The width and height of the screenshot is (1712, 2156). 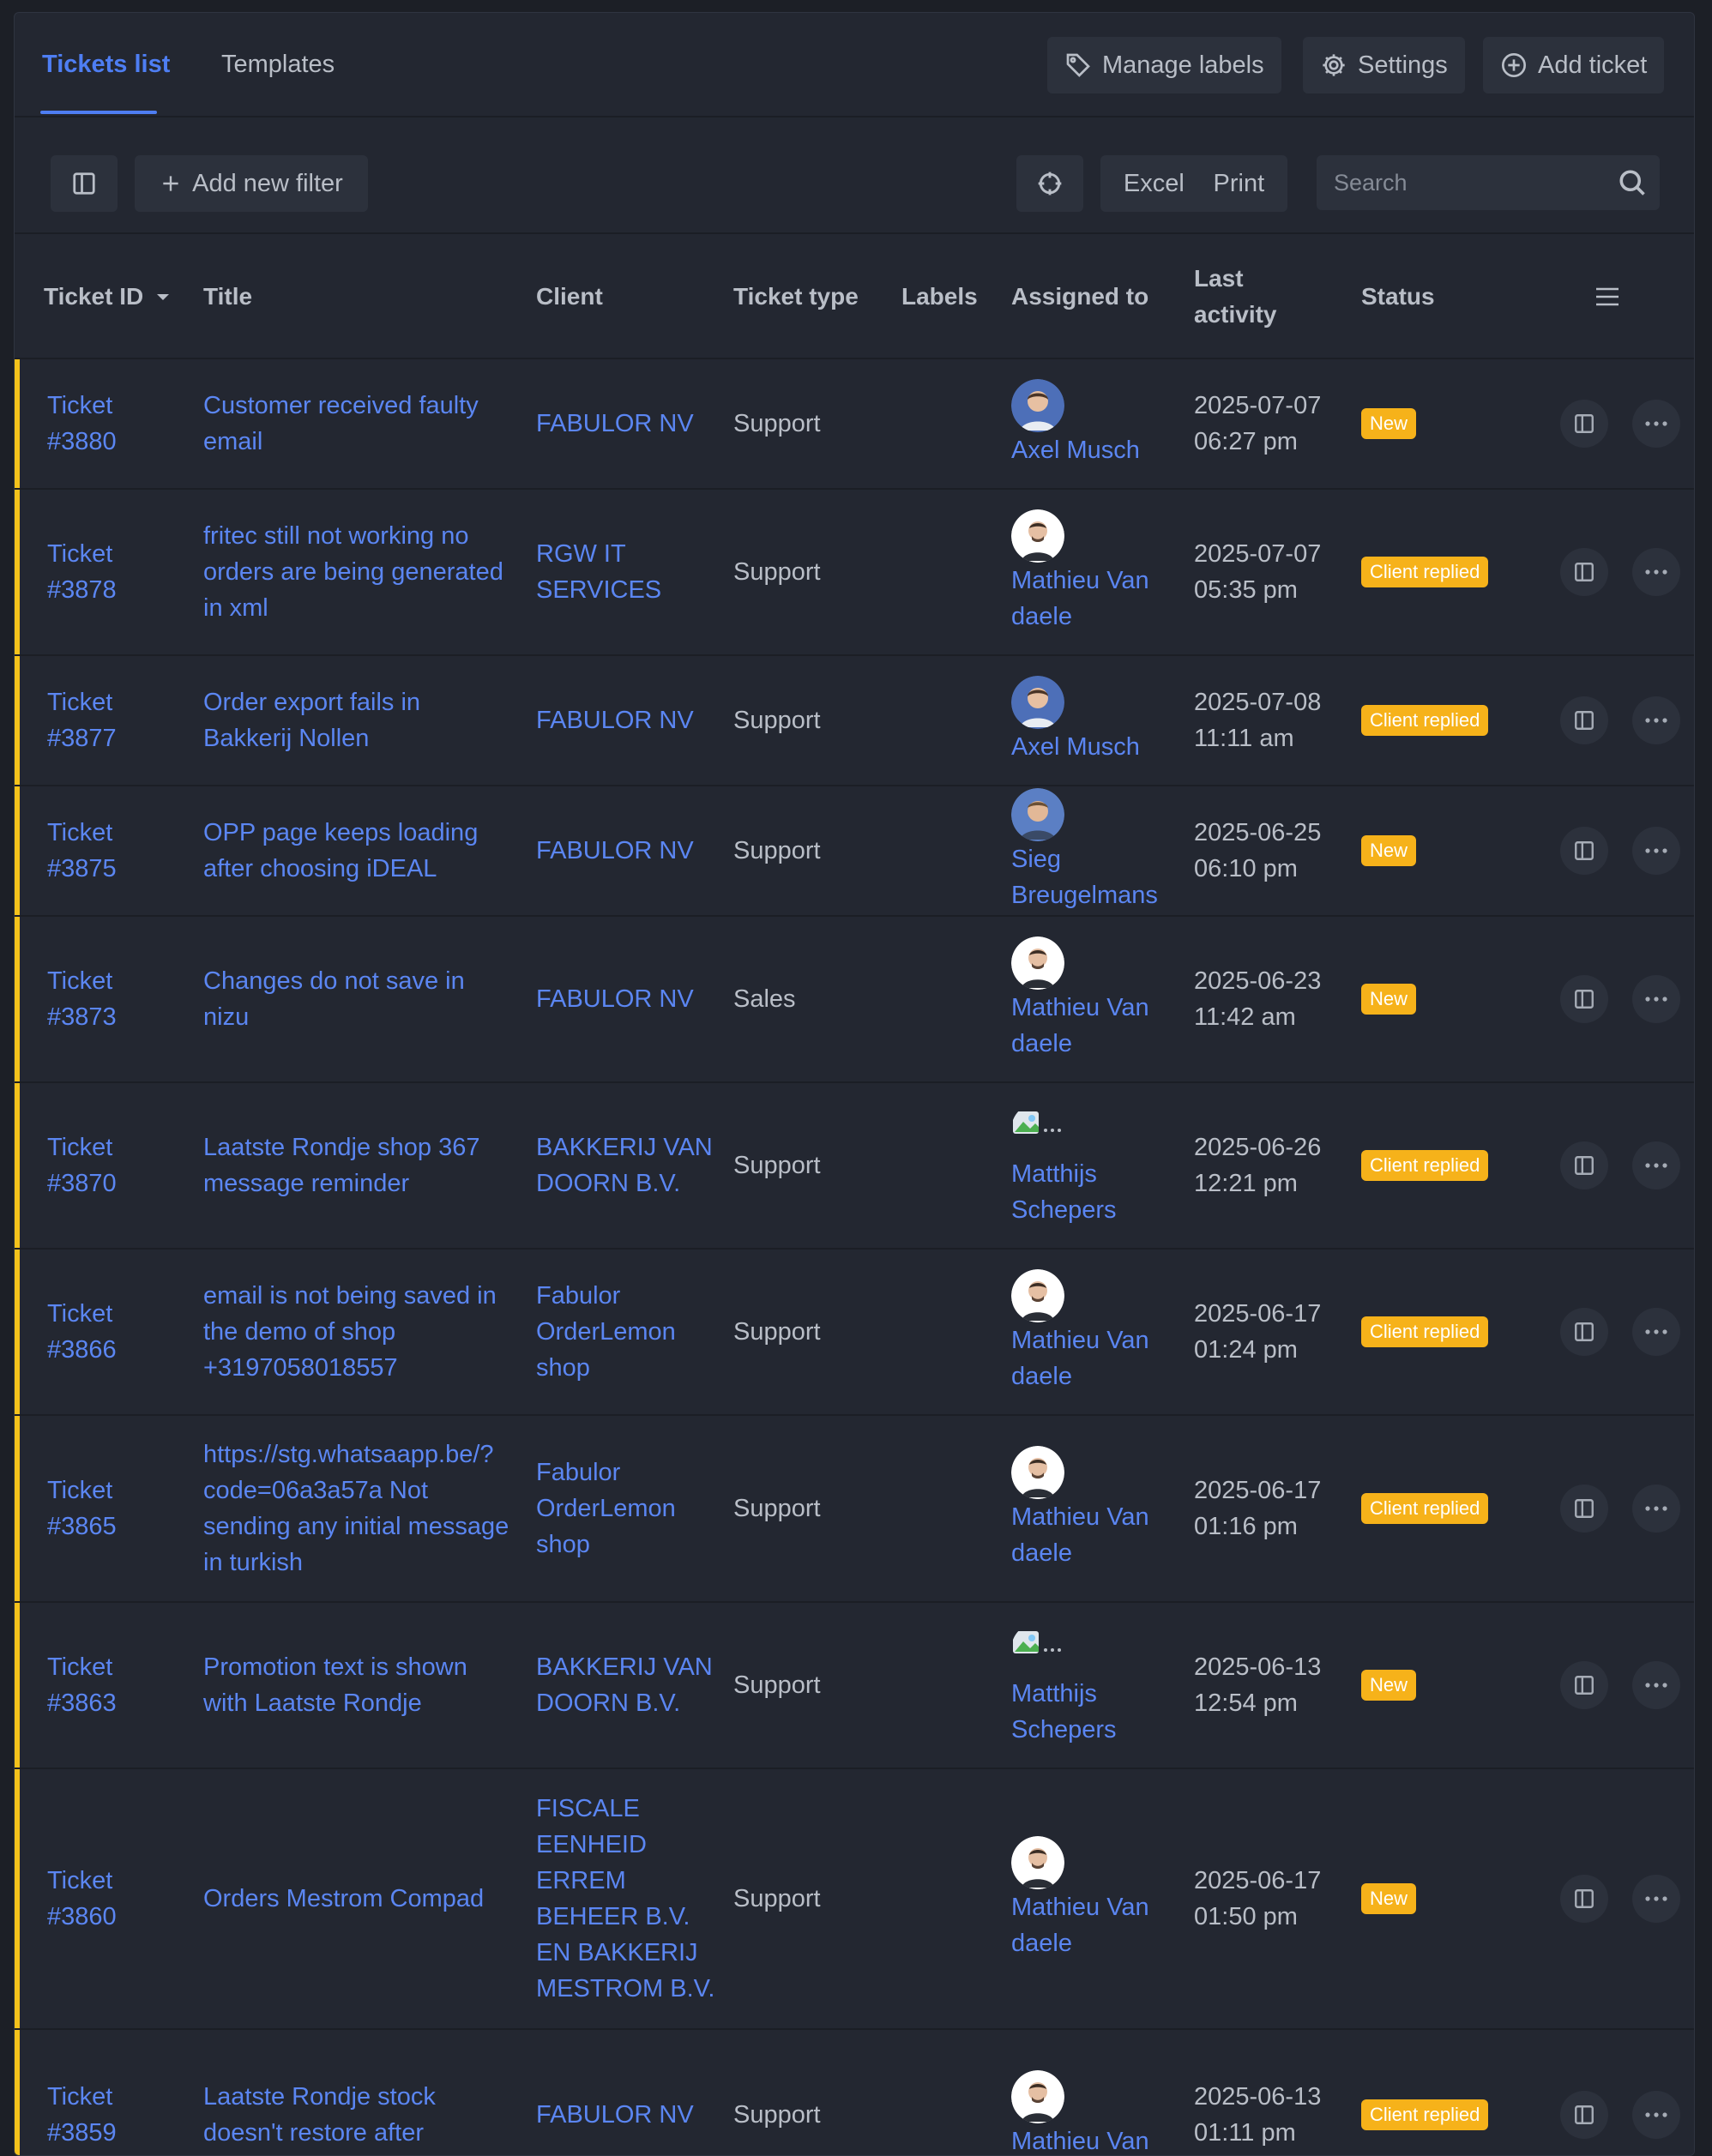 What do you see at coordinates (278, 64) in the screenshot?
I see `tab-templates: Templates` at bounding box center [278, 64].